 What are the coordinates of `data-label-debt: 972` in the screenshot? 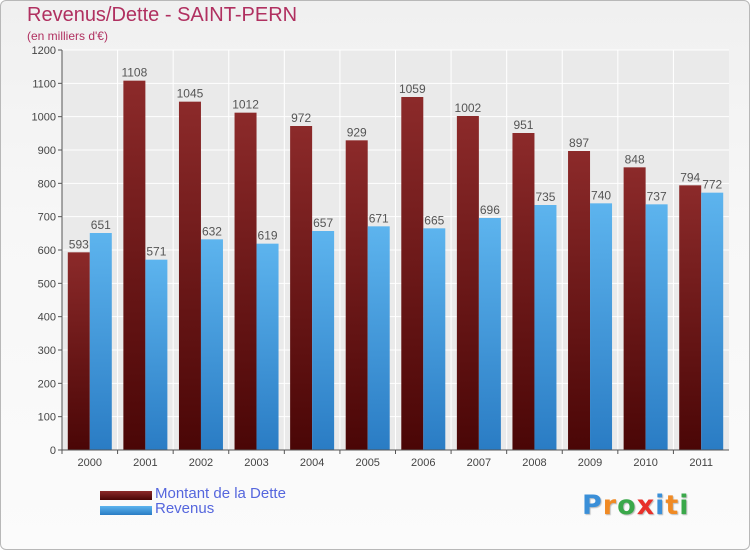 It's located at (301, 118).